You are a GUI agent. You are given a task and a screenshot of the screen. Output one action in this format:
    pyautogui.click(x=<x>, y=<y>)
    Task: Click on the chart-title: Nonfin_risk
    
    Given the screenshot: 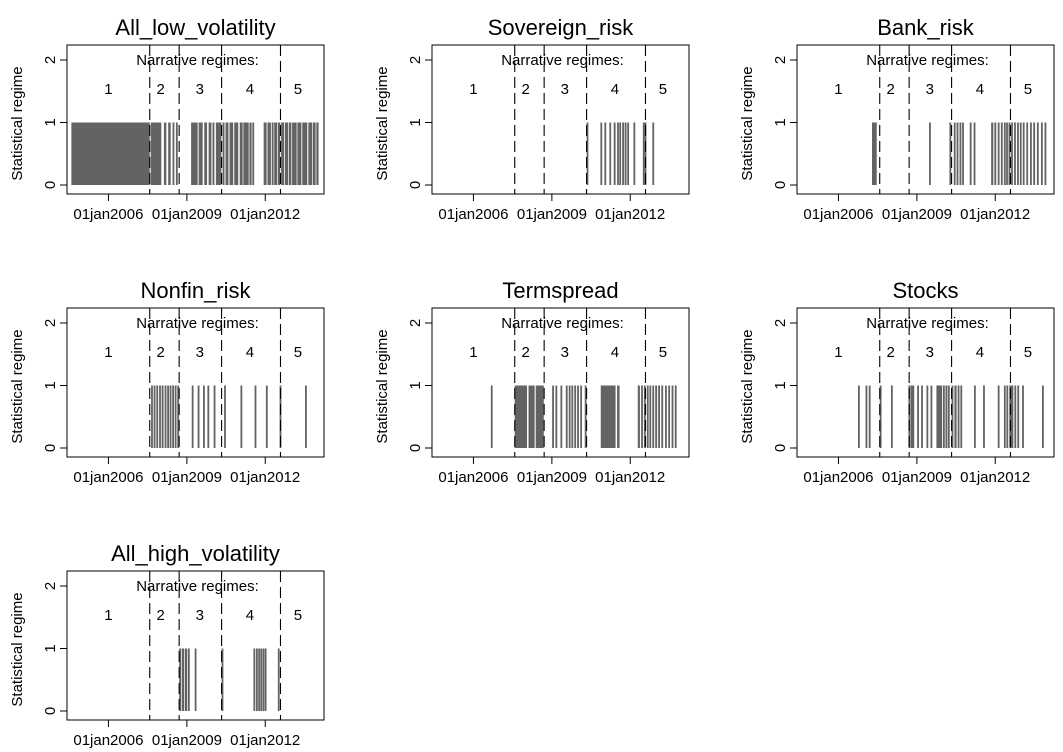 What is the action you would take?
    pyautogui.click(x=195, y=290)
    